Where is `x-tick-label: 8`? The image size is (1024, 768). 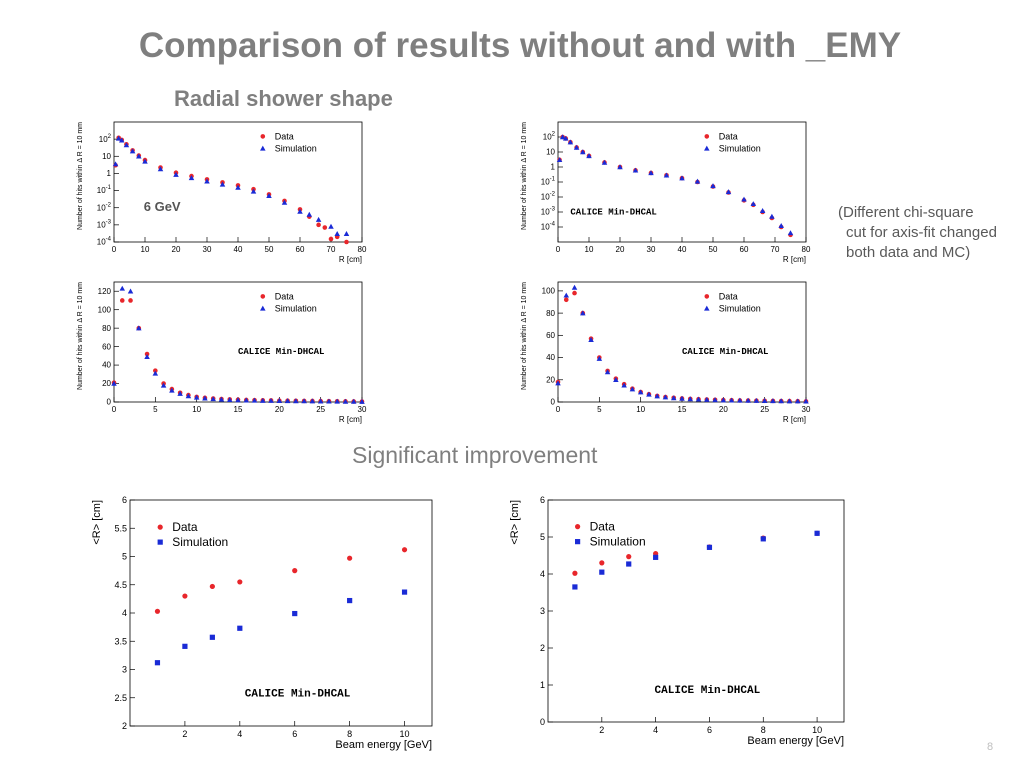 x-tick-label: 8 is located at coordinates (763, 730).